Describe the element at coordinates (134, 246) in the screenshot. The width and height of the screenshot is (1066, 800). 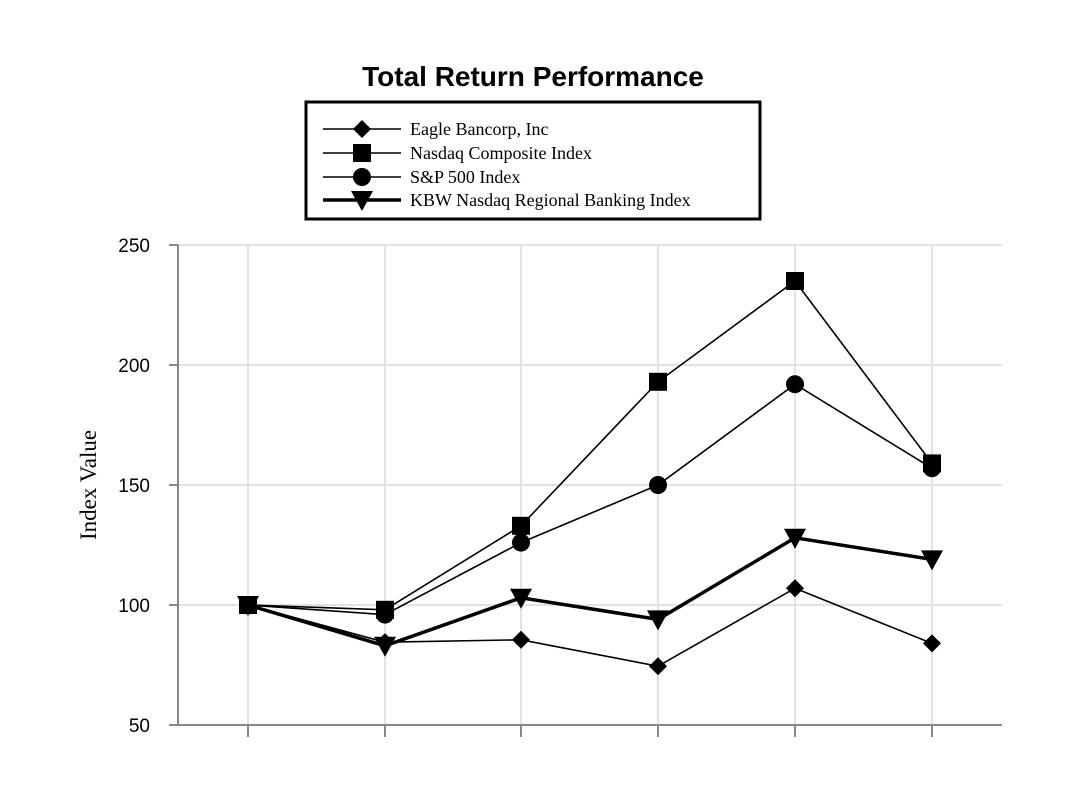
I see `y-tick-label: 250` at that location.